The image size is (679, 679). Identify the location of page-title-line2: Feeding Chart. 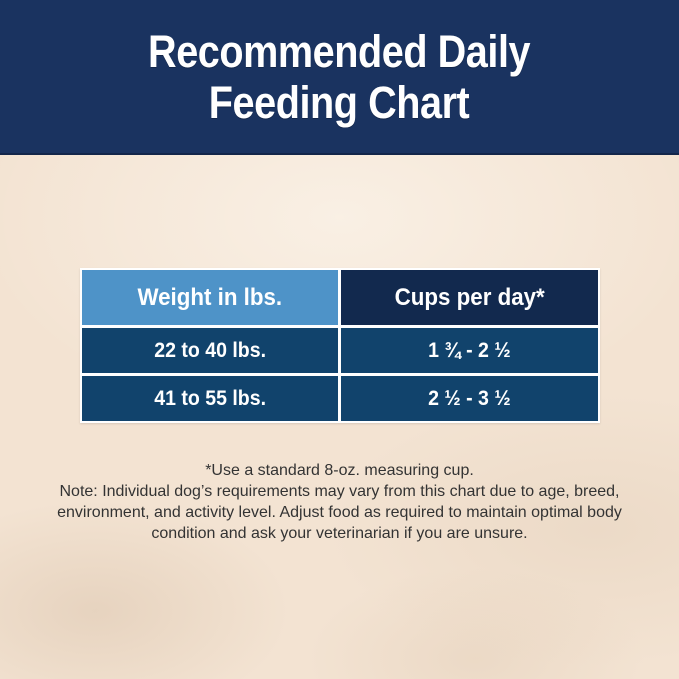
(339, 102).